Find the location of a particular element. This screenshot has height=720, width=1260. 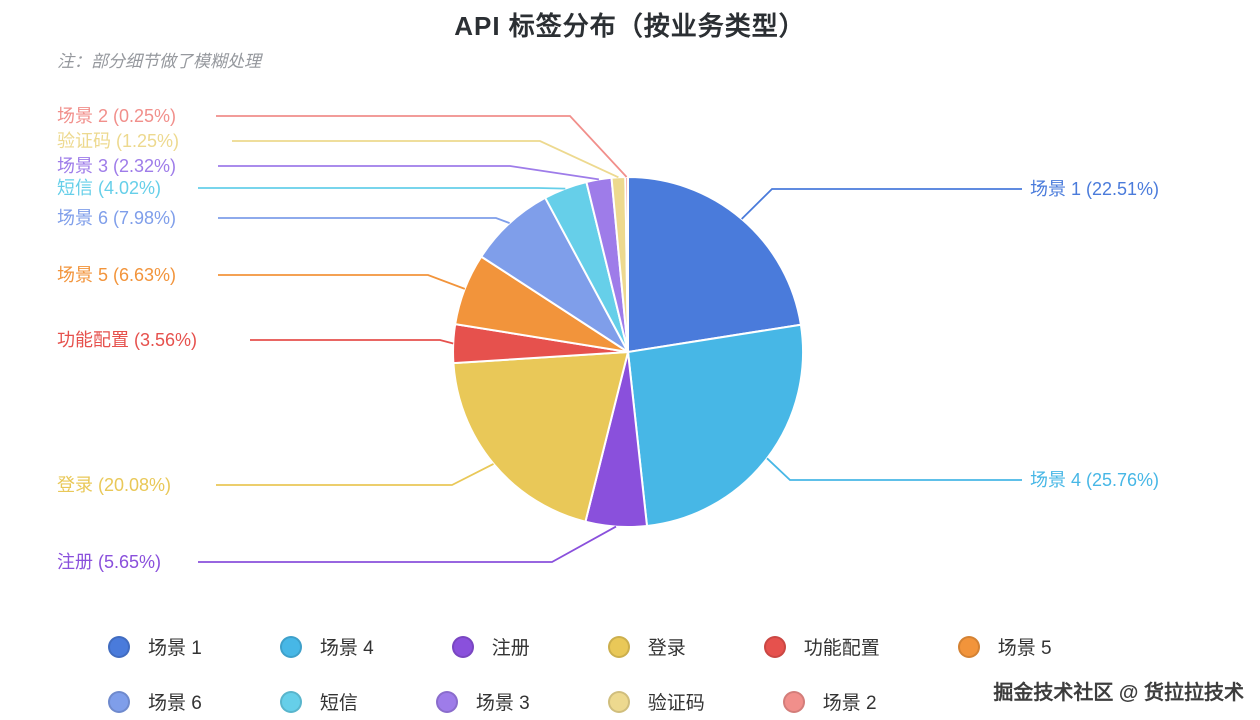

legend-item-1-2: 场景 3 is located at coordinates (482, 701).